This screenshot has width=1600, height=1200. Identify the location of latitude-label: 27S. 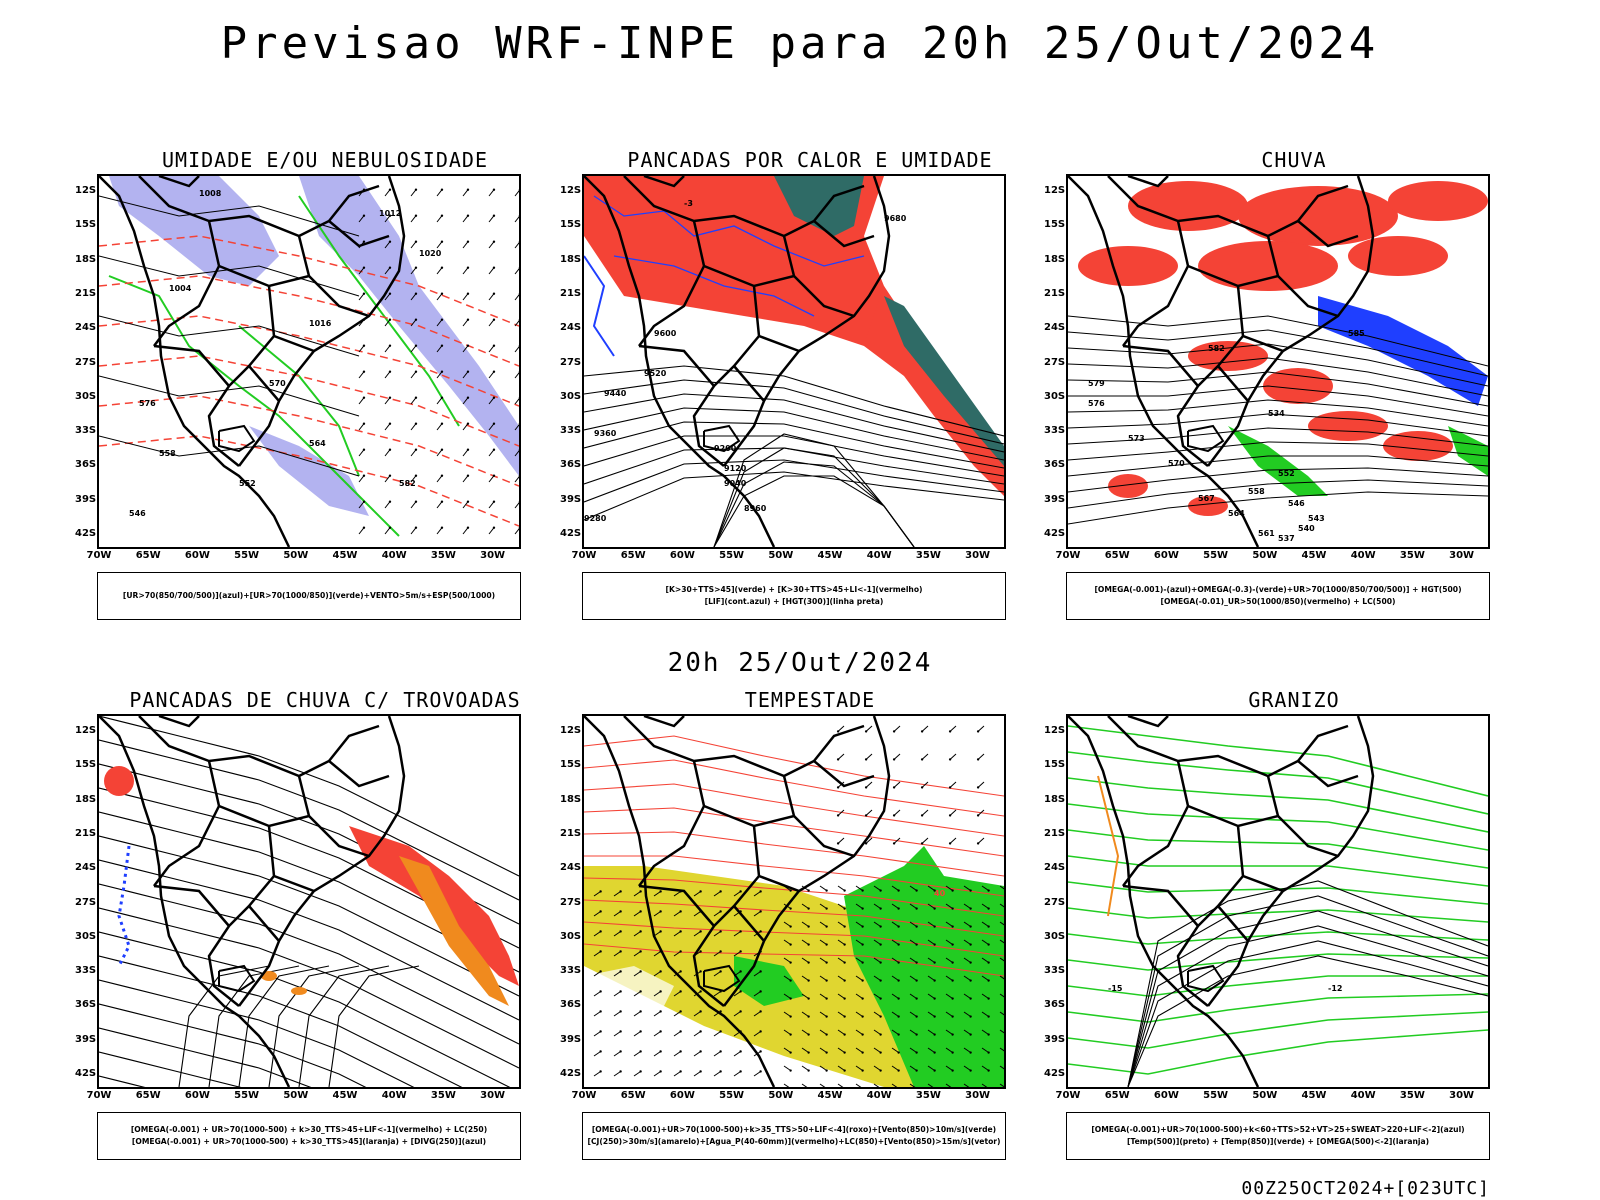
(86, 362).